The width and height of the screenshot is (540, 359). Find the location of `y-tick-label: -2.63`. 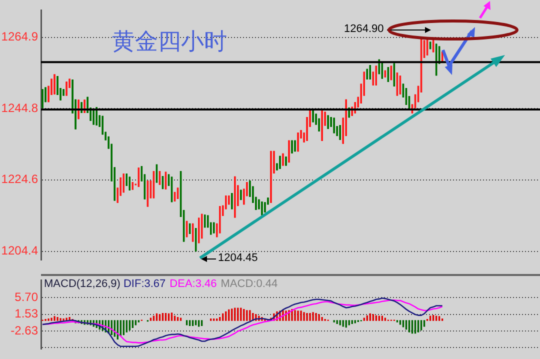

y-tick-label: -2.63 is located at coordinates (24, 330).